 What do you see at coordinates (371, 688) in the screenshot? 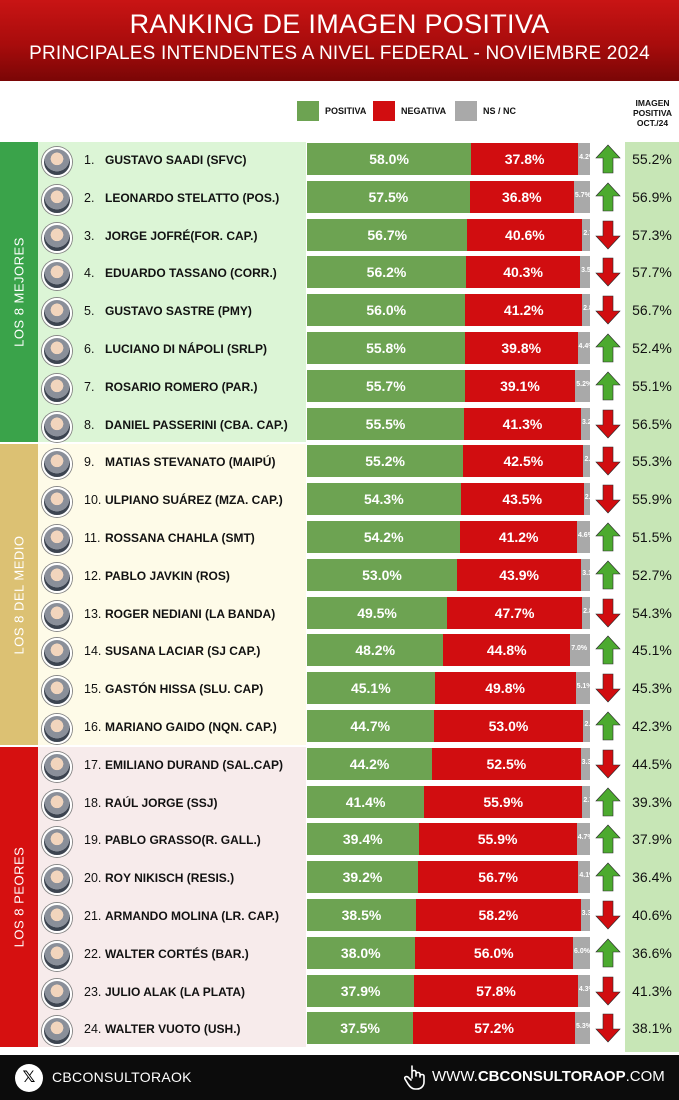
I see `bar-positiva: 45.1%` at bounding box center [371, 688].